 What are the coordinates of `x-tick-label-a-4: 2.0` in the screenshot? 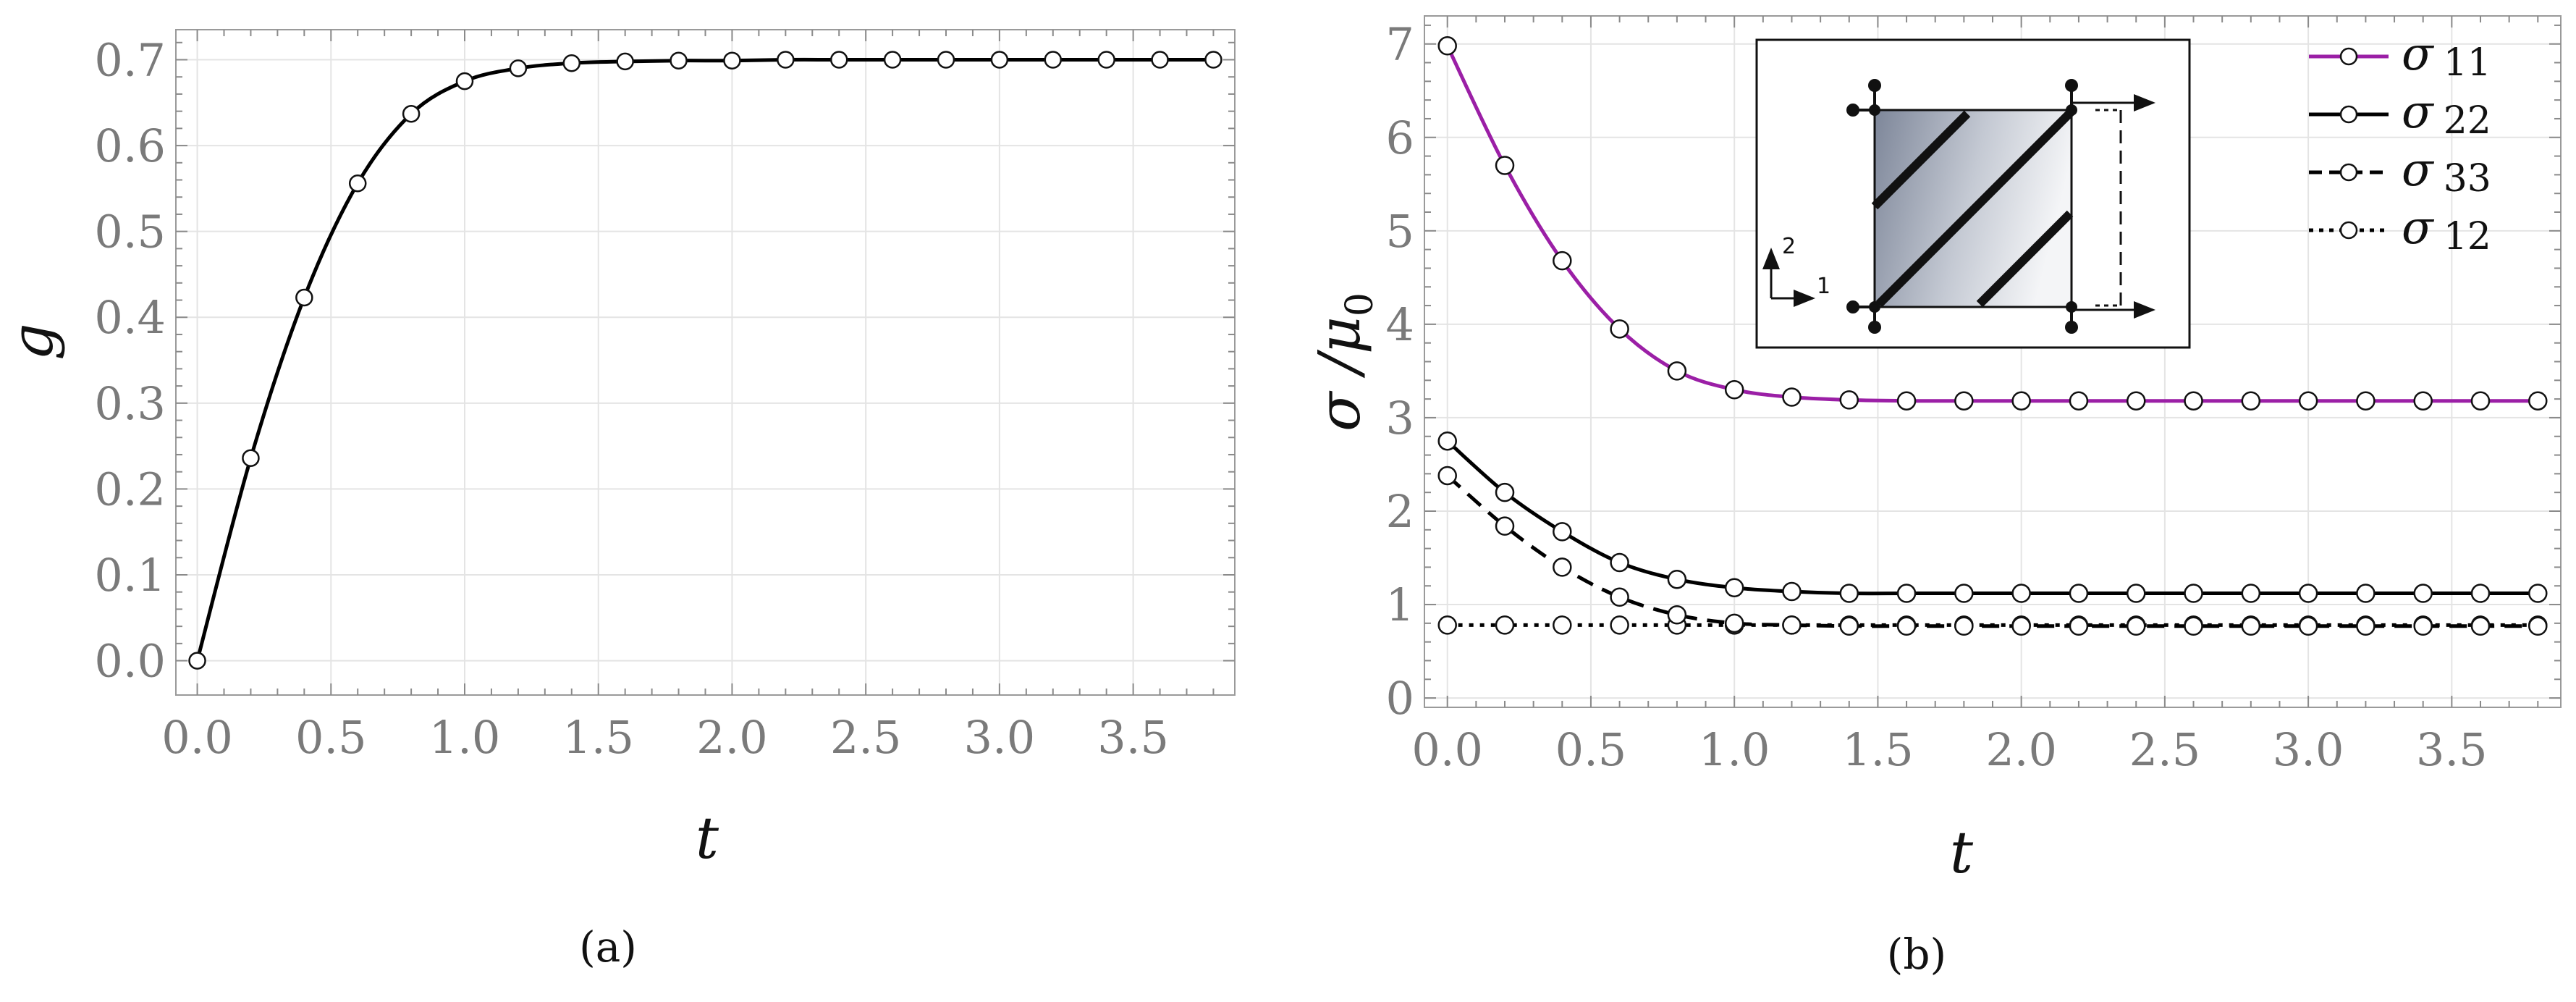 It's located at (732, 738).